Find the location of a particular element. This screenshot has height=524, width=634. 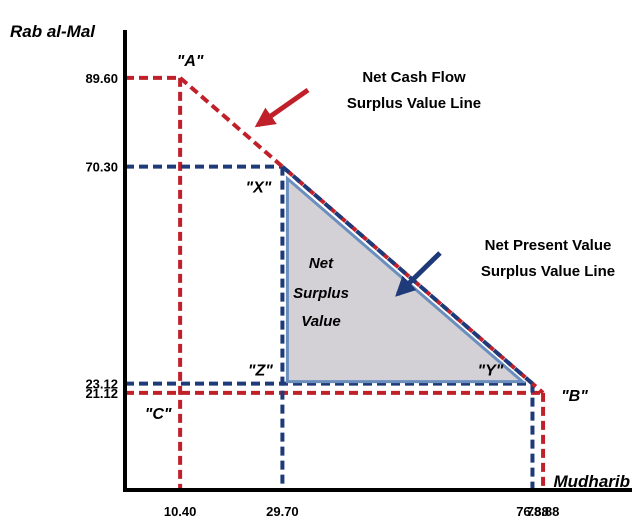

y-tick-label-1: 70.30 is located at coordinates (101, 167).